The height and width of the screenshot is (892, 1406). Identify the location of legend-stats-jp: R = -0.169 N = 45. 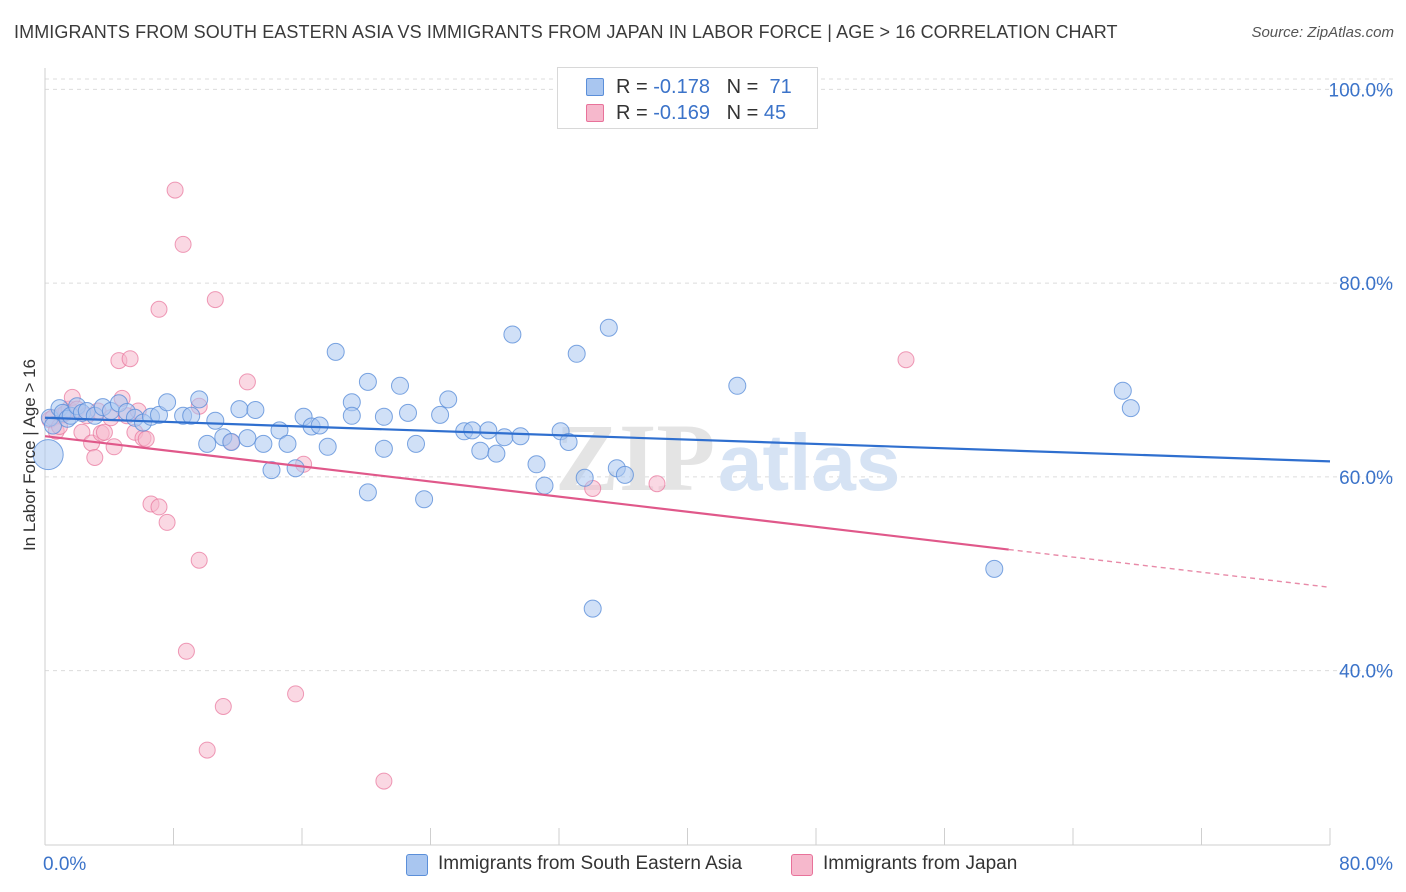
(701, 113).